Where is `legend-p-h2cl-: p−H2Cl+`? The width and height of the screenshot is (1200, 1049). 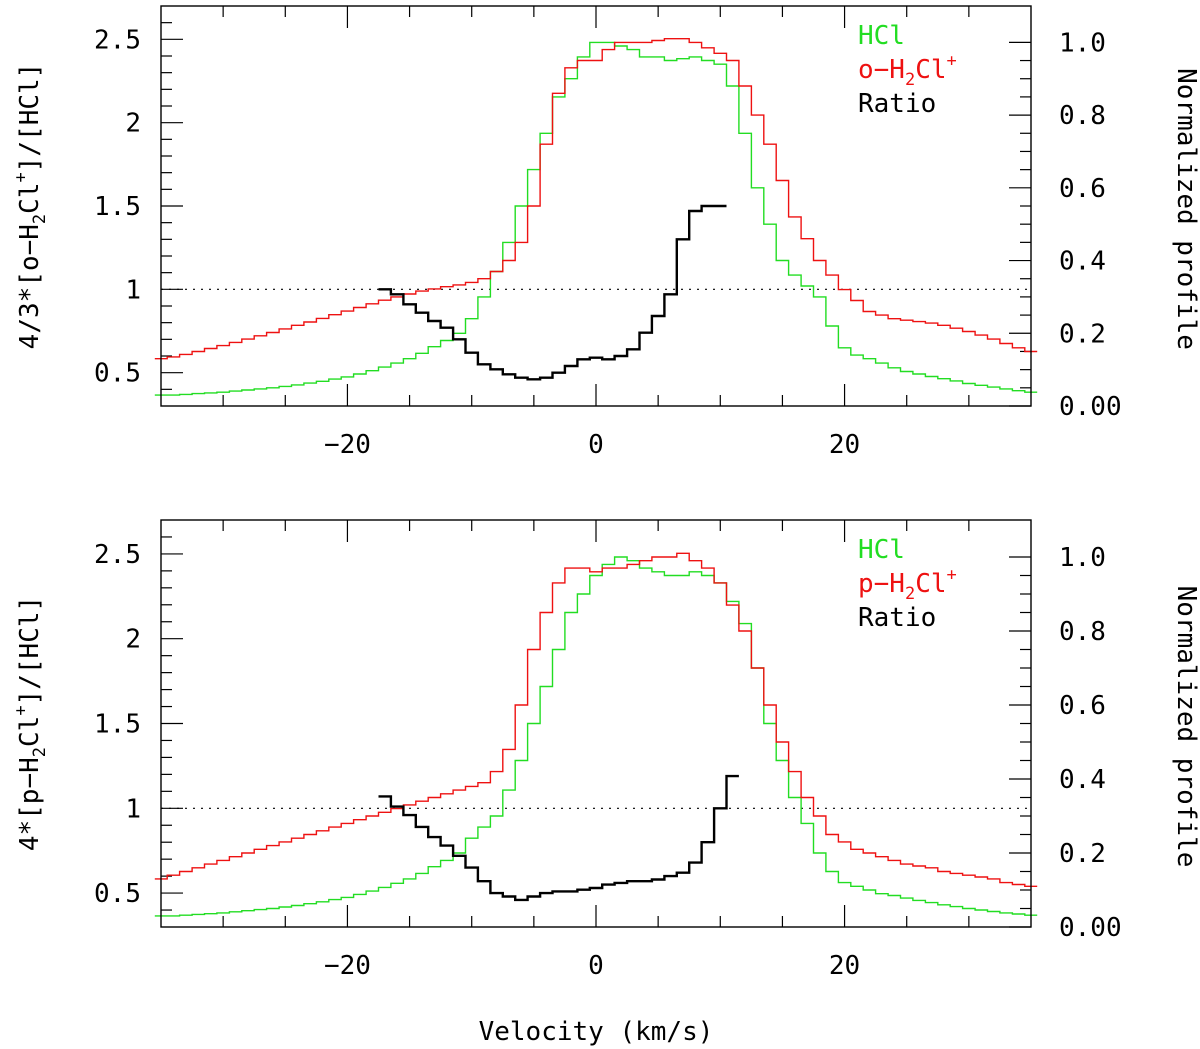 legend-p-h2cl-: p−H2Cl+ is located at coordinates (907, 584).